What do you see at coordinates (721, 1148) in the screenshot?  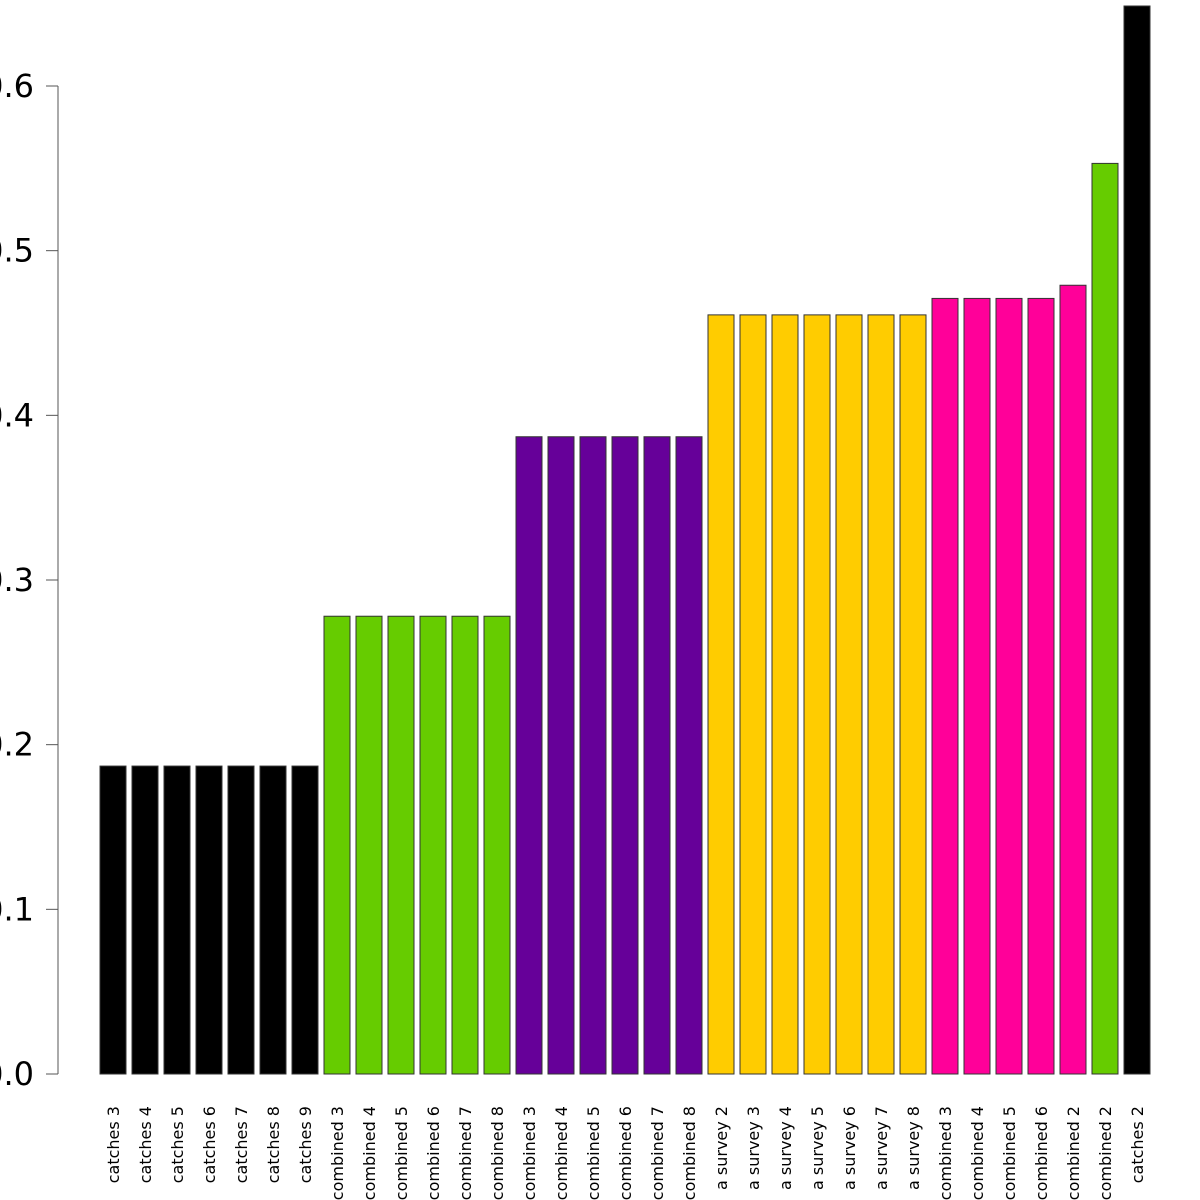 I see `x-tick-label: a survey 2` at bounding box center [721, 1148].